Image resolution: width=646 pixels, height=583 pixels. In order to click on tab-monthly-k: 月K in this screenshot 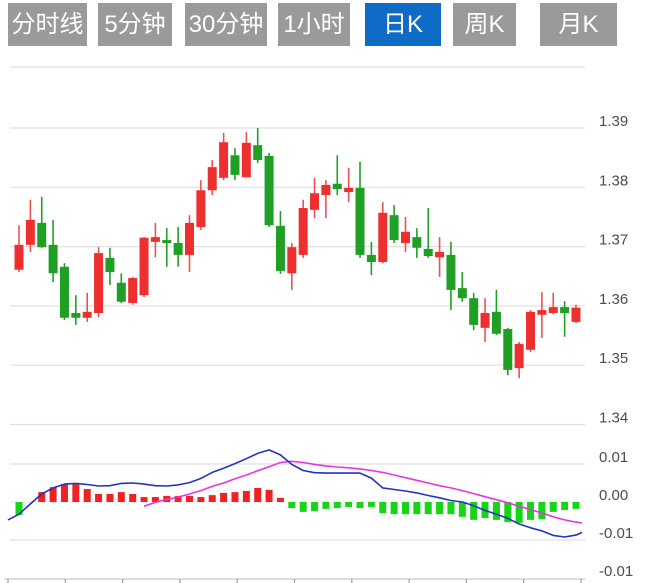, I will do `click(578, 24)`.